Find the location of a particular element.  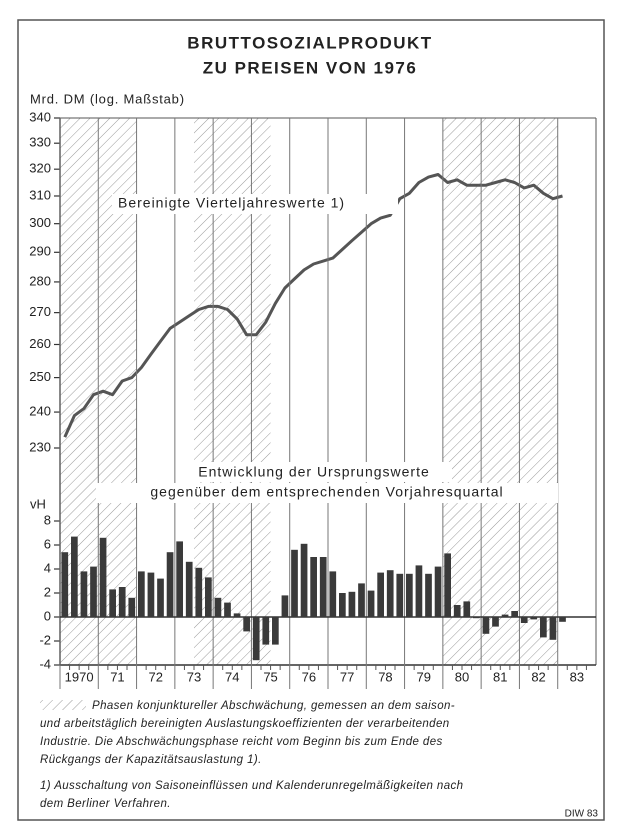

y-tick-label: 270 is located at coordinates (40, 311).